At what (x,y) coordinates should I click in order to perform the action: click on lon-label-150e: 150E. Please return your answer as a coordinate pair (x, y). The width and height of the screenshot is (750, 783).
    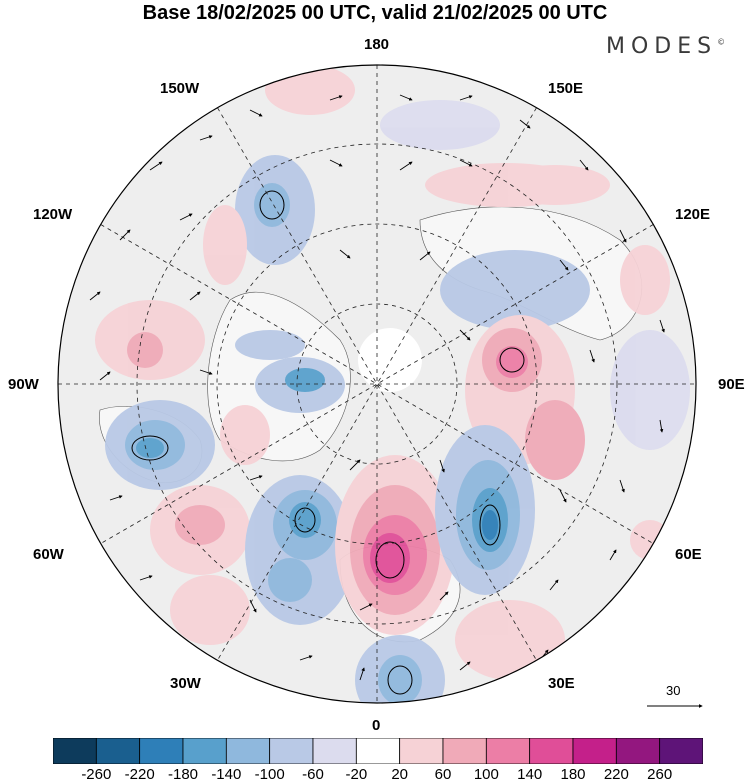
    Looking at the image, I should click on (566, 88).